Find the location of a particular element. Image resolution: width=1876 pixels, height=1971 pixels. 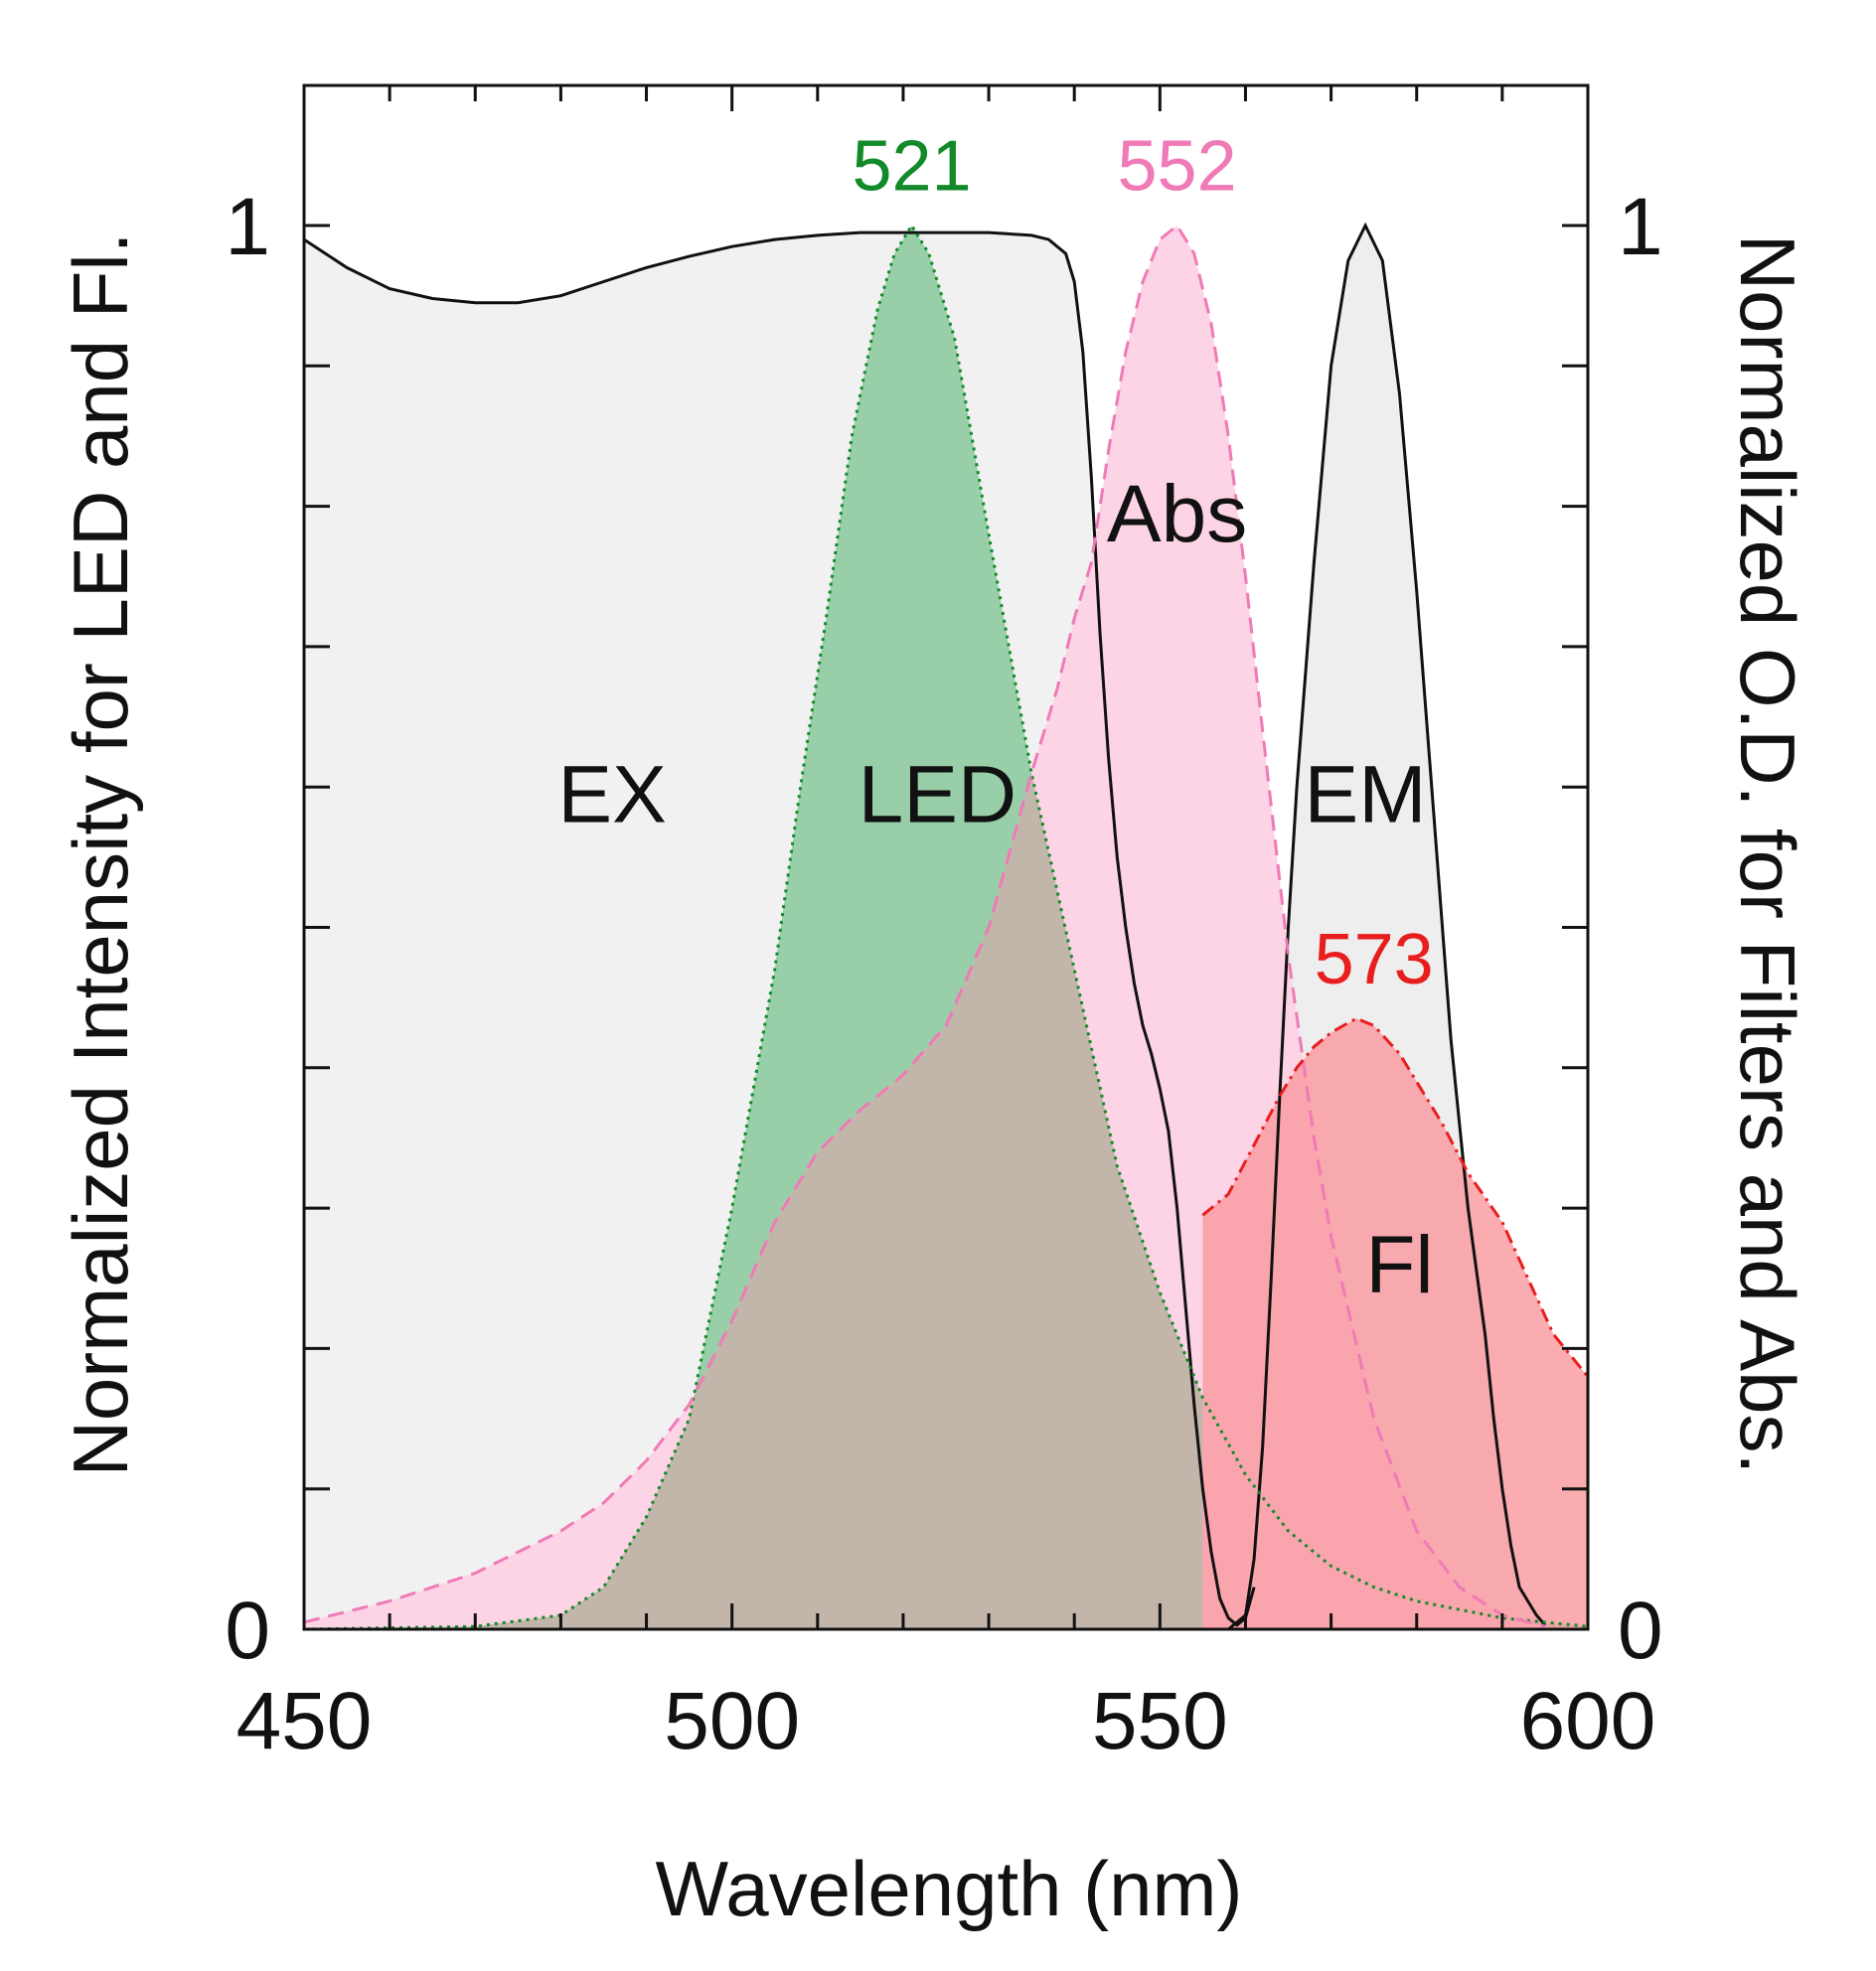

y-right-tick-label: 0 is located at coordinates (1641, 1631).